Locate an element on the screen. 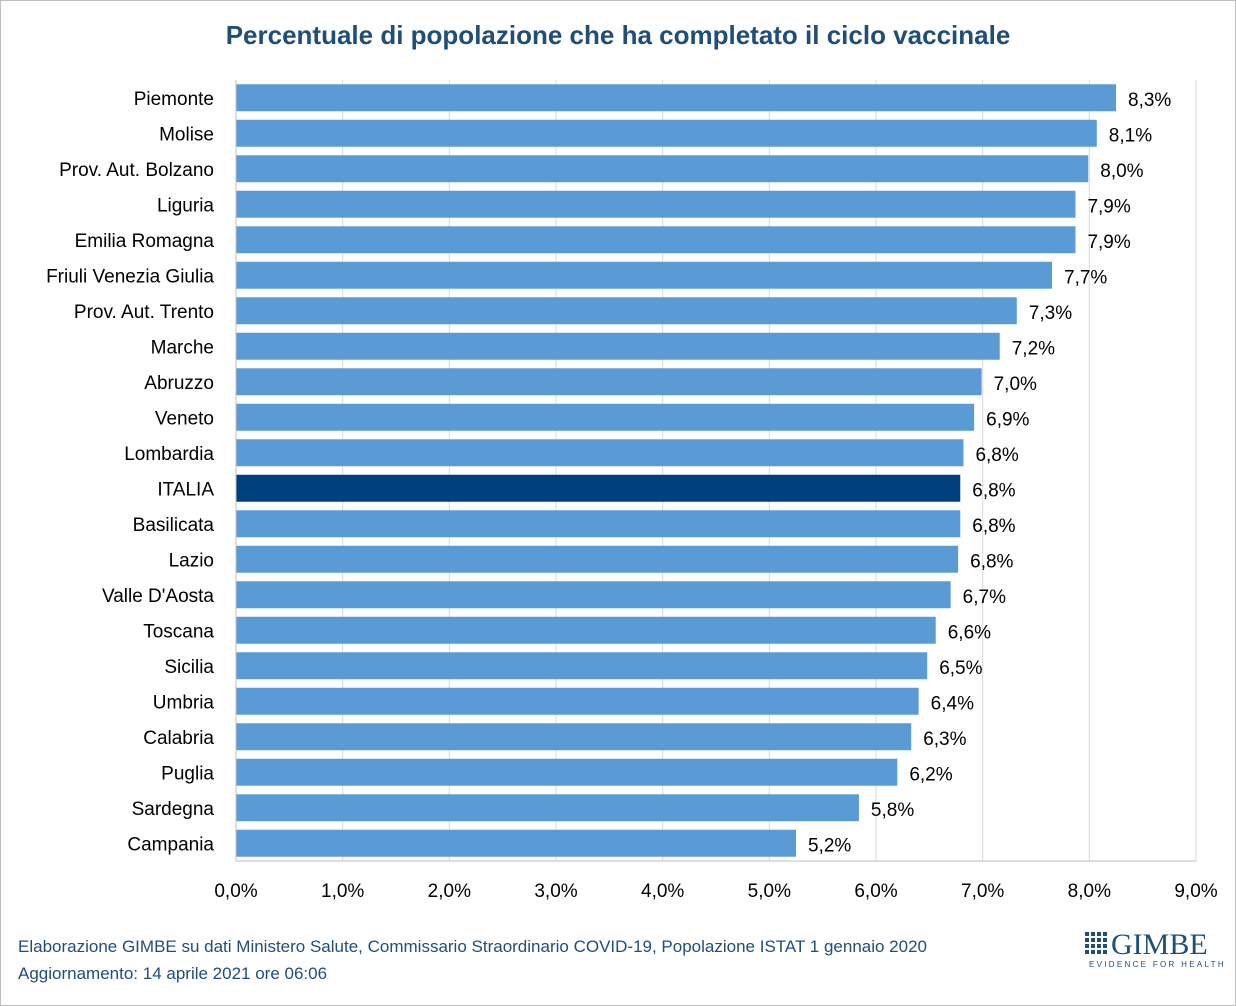 This screenshot has height=1006, width=1236. value-label: 8,1% is located at coordinates (1130, 135).